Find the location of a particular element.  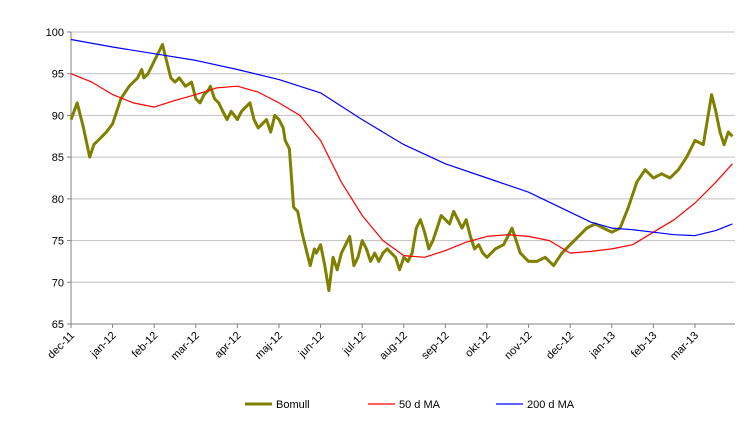

y-tick-label: 80 is located at coordinates (58, 200).